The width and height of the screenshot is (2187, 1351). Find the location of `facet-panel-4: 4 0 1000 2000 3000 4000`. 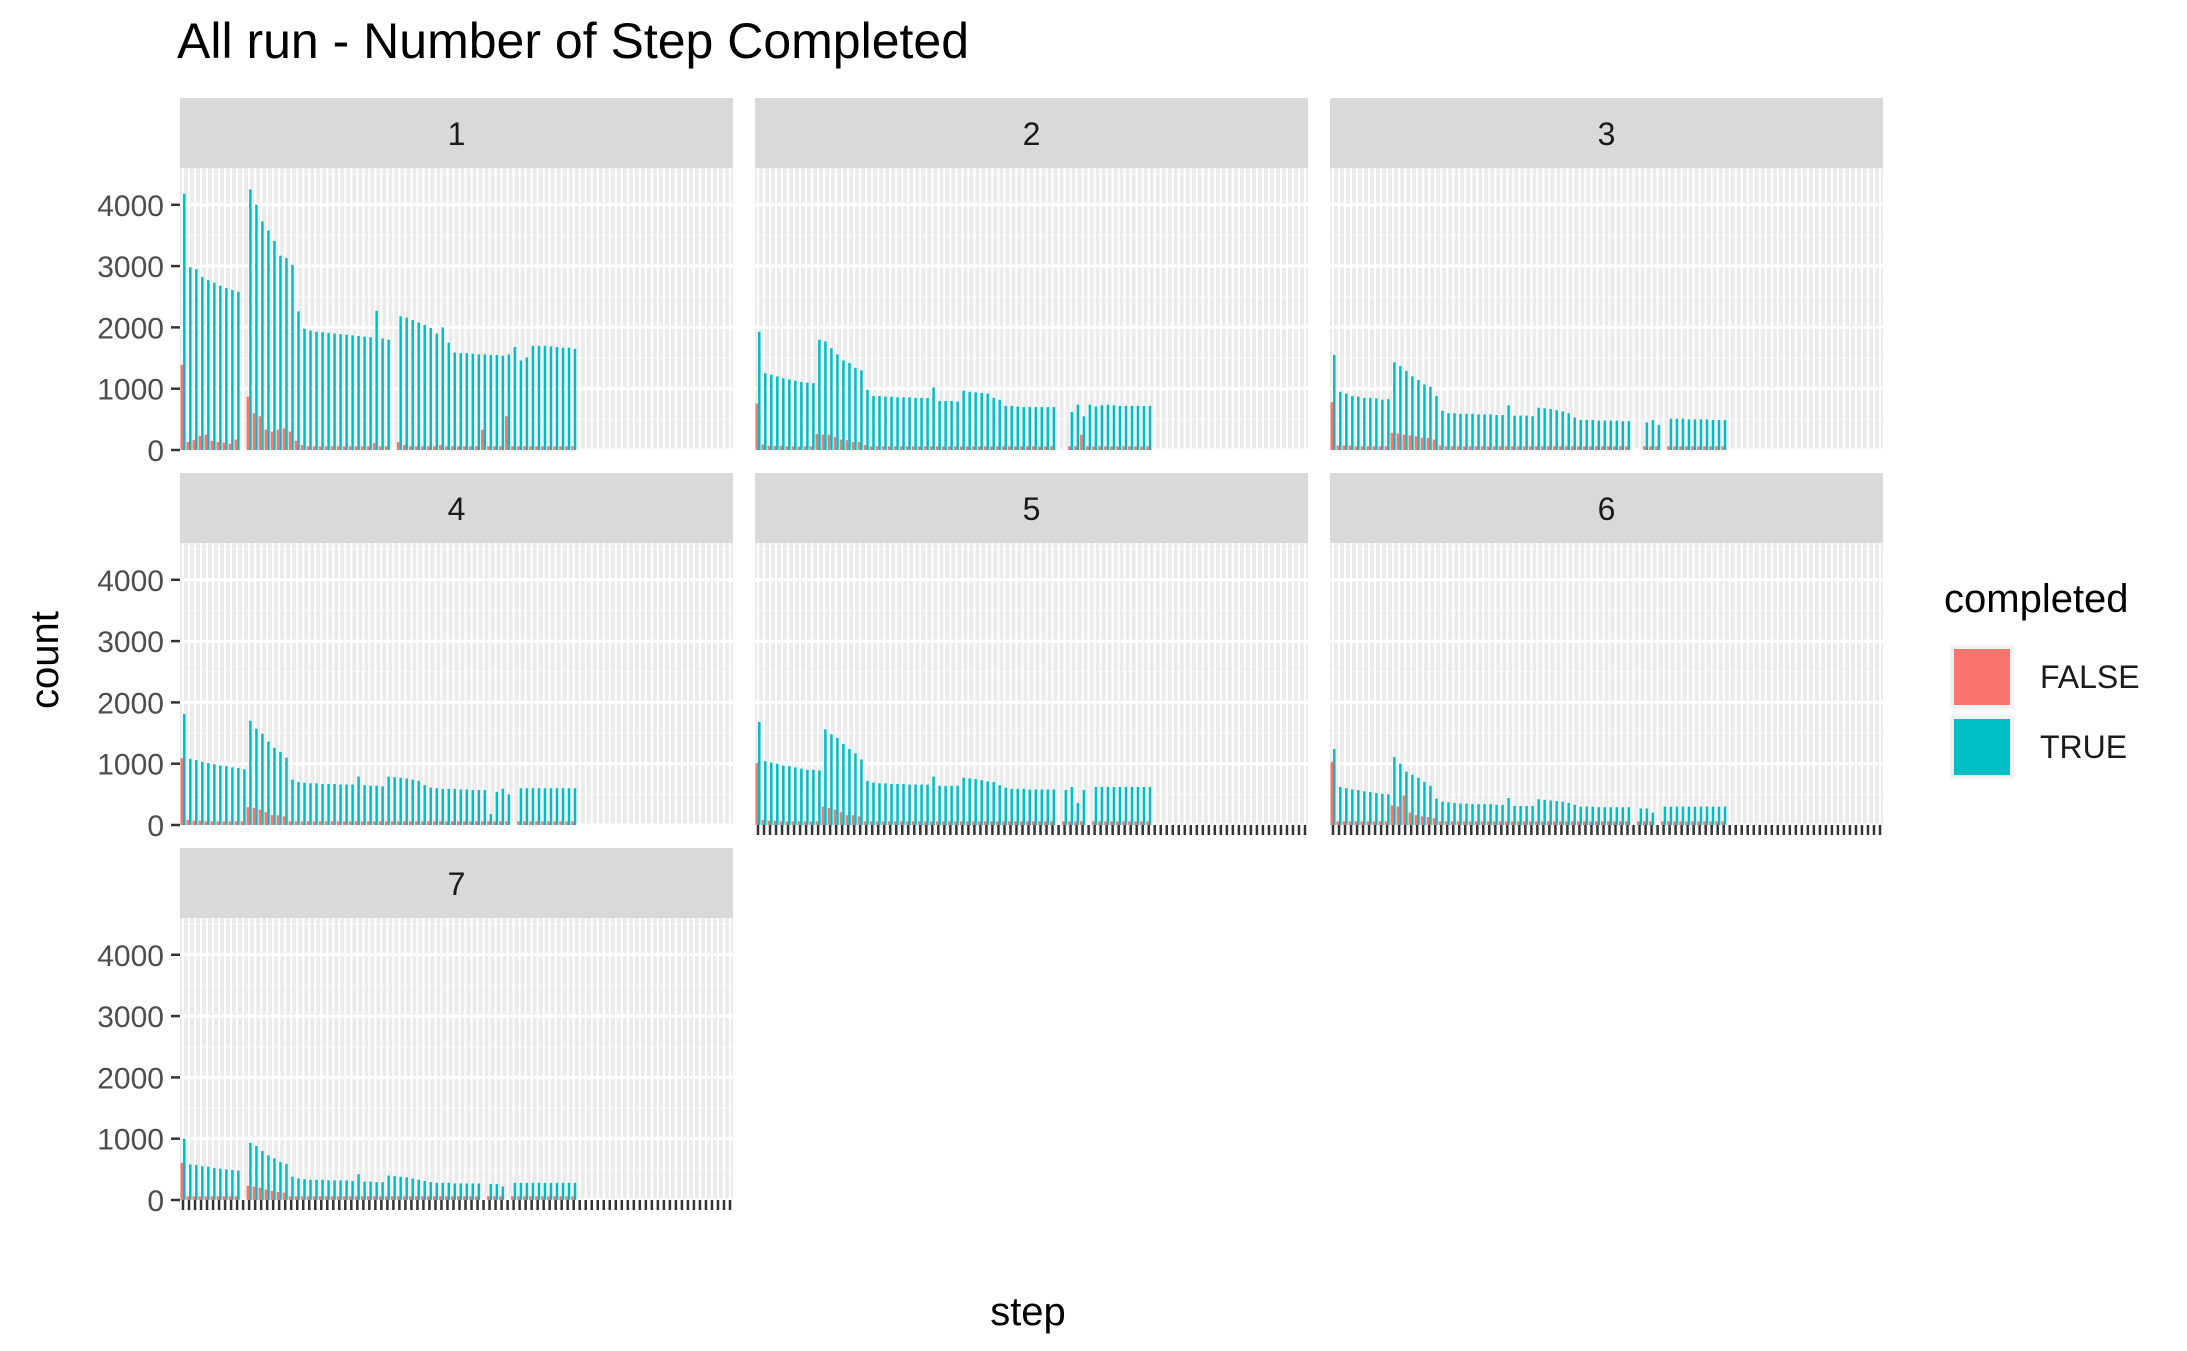

facet-panel-4: 4 0 1000 2000 3000 4000 is located at coordinates (415, 658).